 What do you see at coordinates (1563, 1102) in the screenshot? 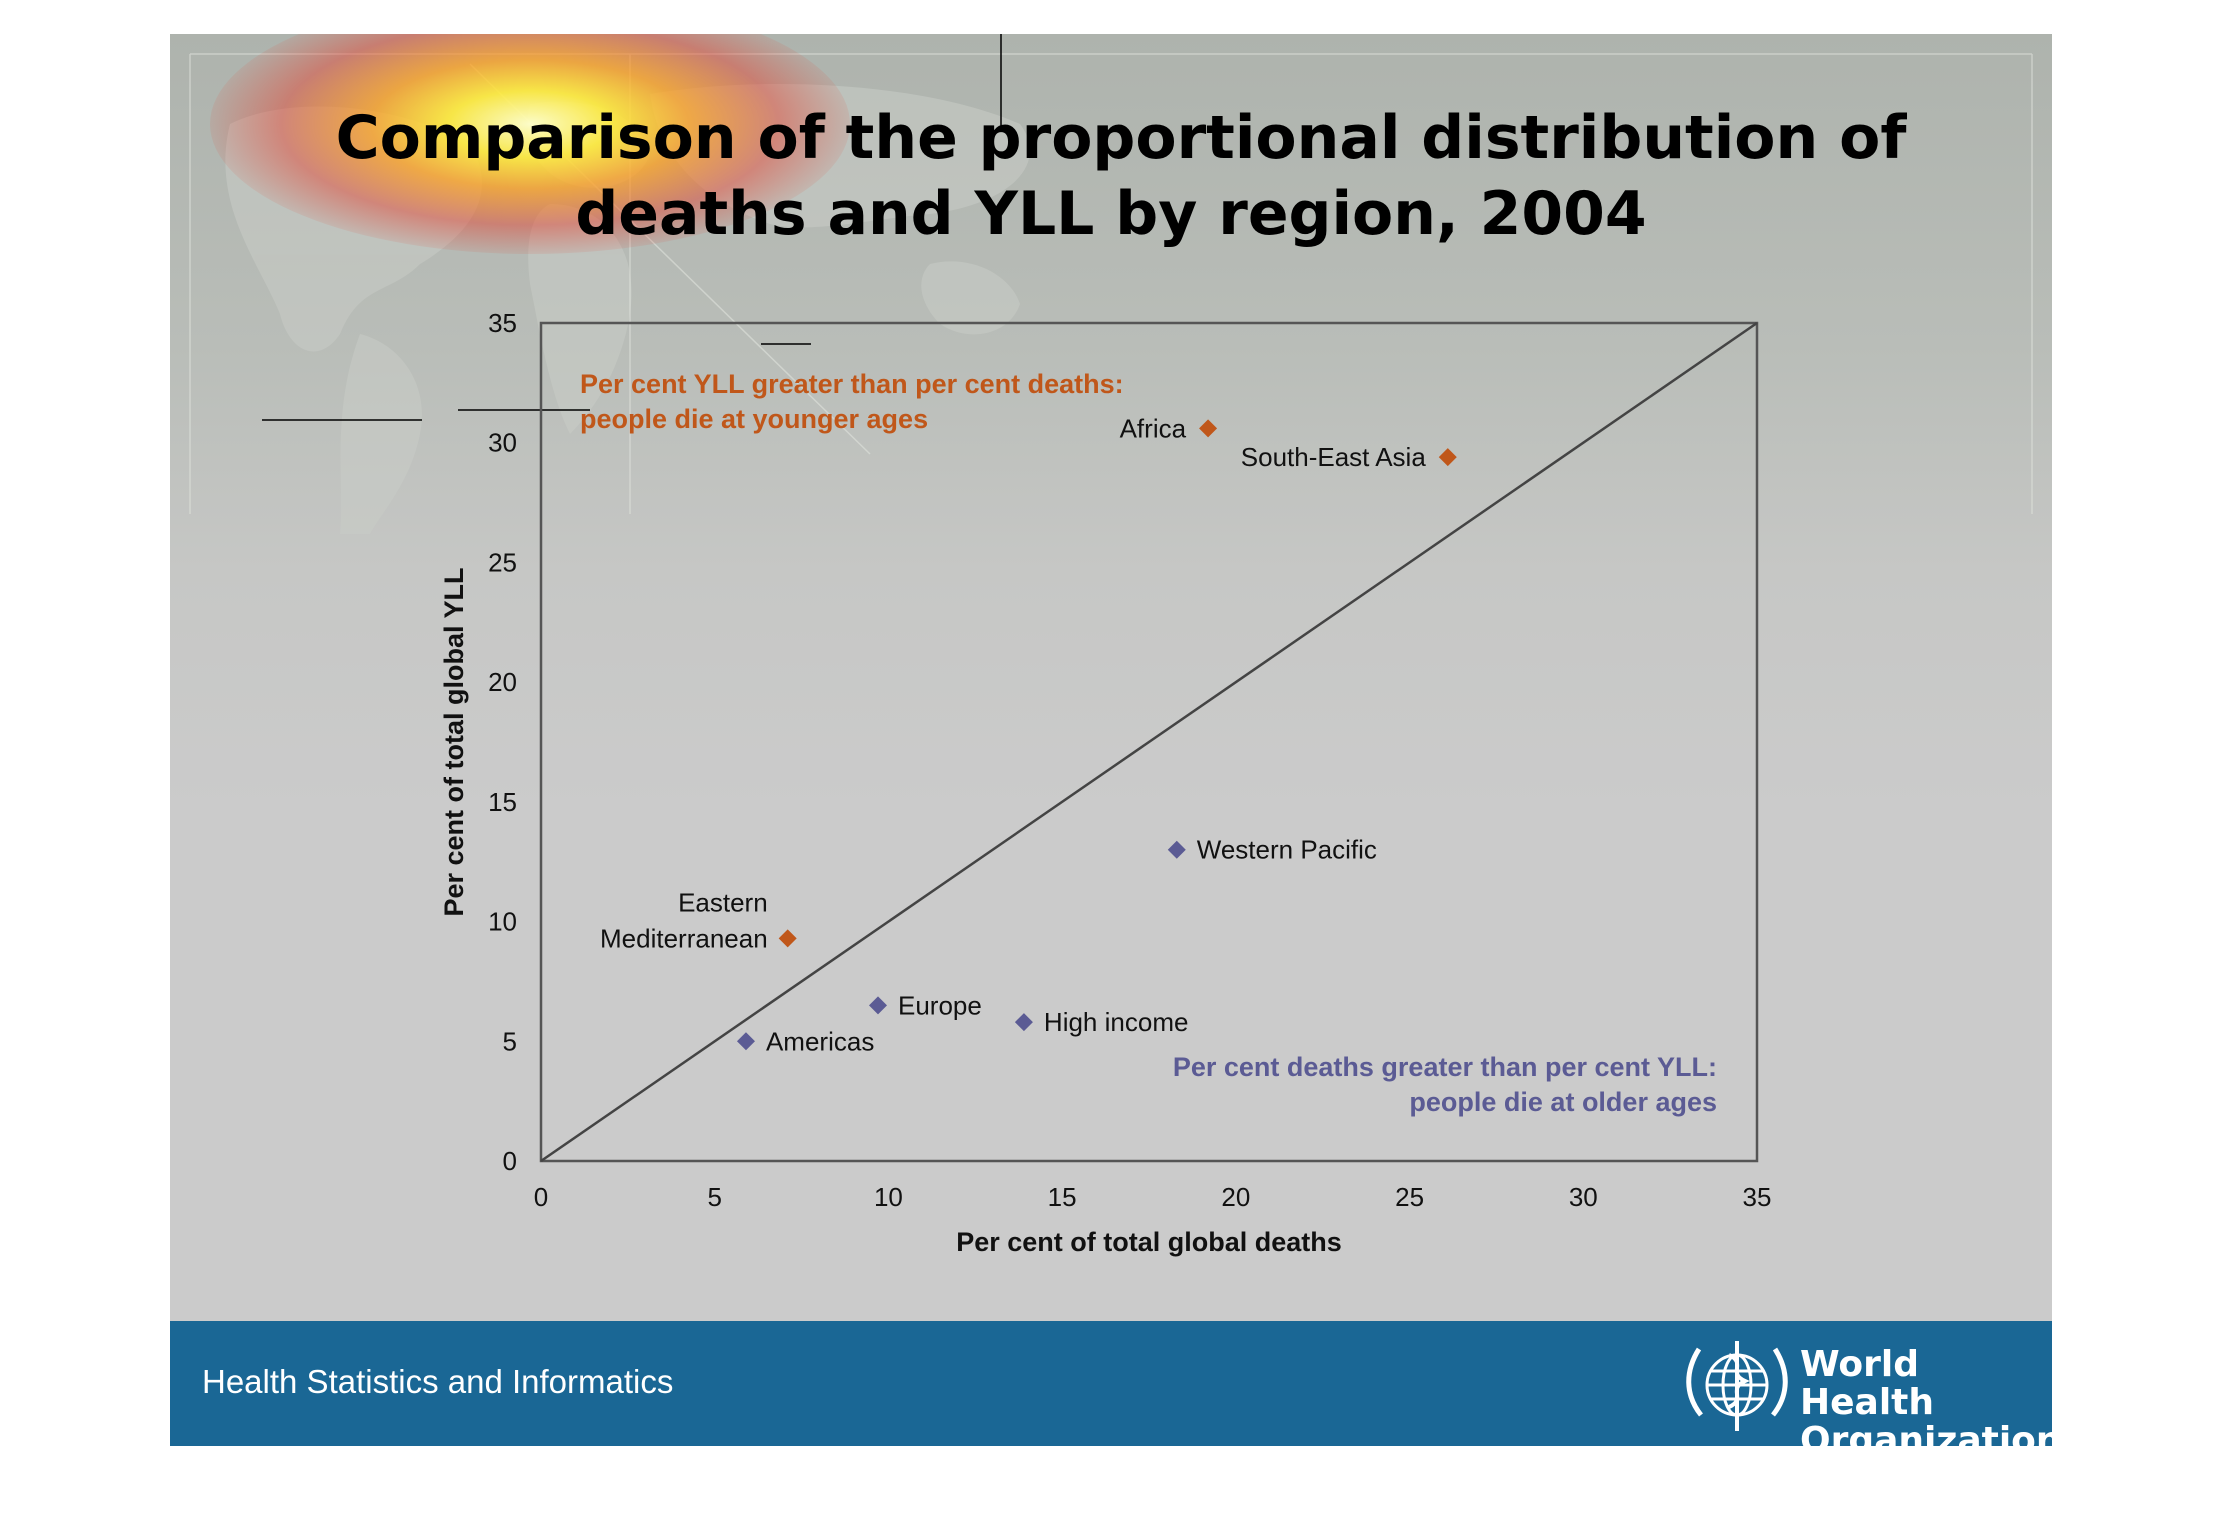
I see `annotation-older-line-2: people die at older ages` at bounding box center [1563, 1102].